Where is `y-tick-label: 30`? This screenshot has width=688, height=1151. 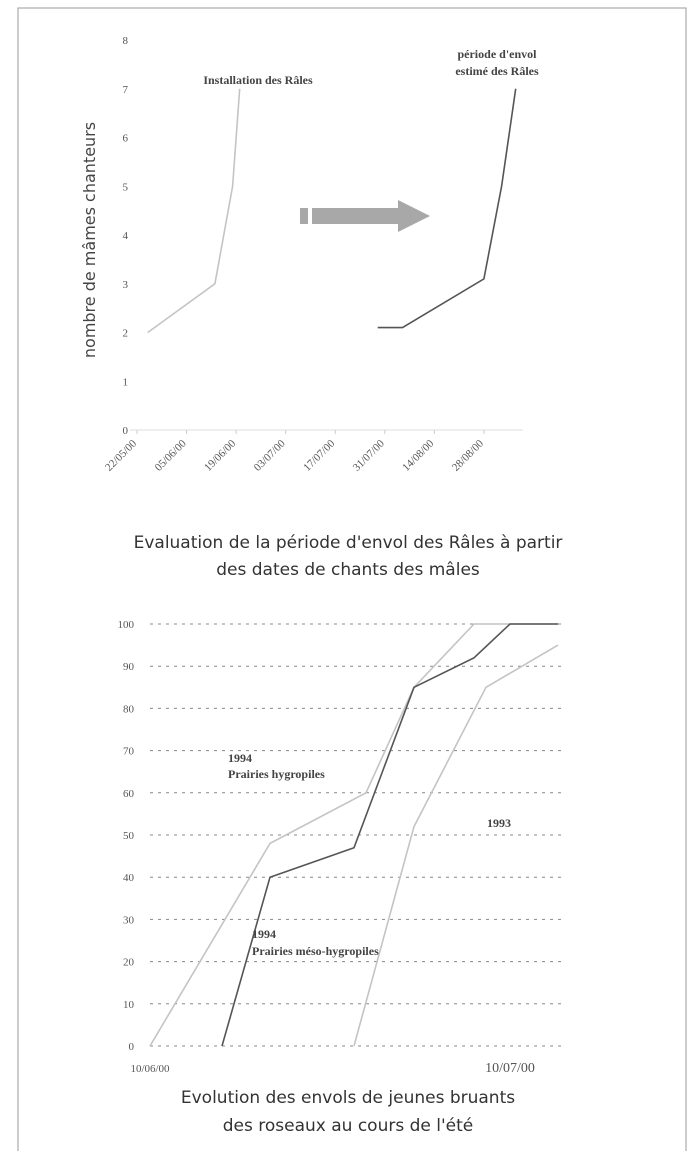 y-tick-label: 30 is located at coordinates (129, 920).